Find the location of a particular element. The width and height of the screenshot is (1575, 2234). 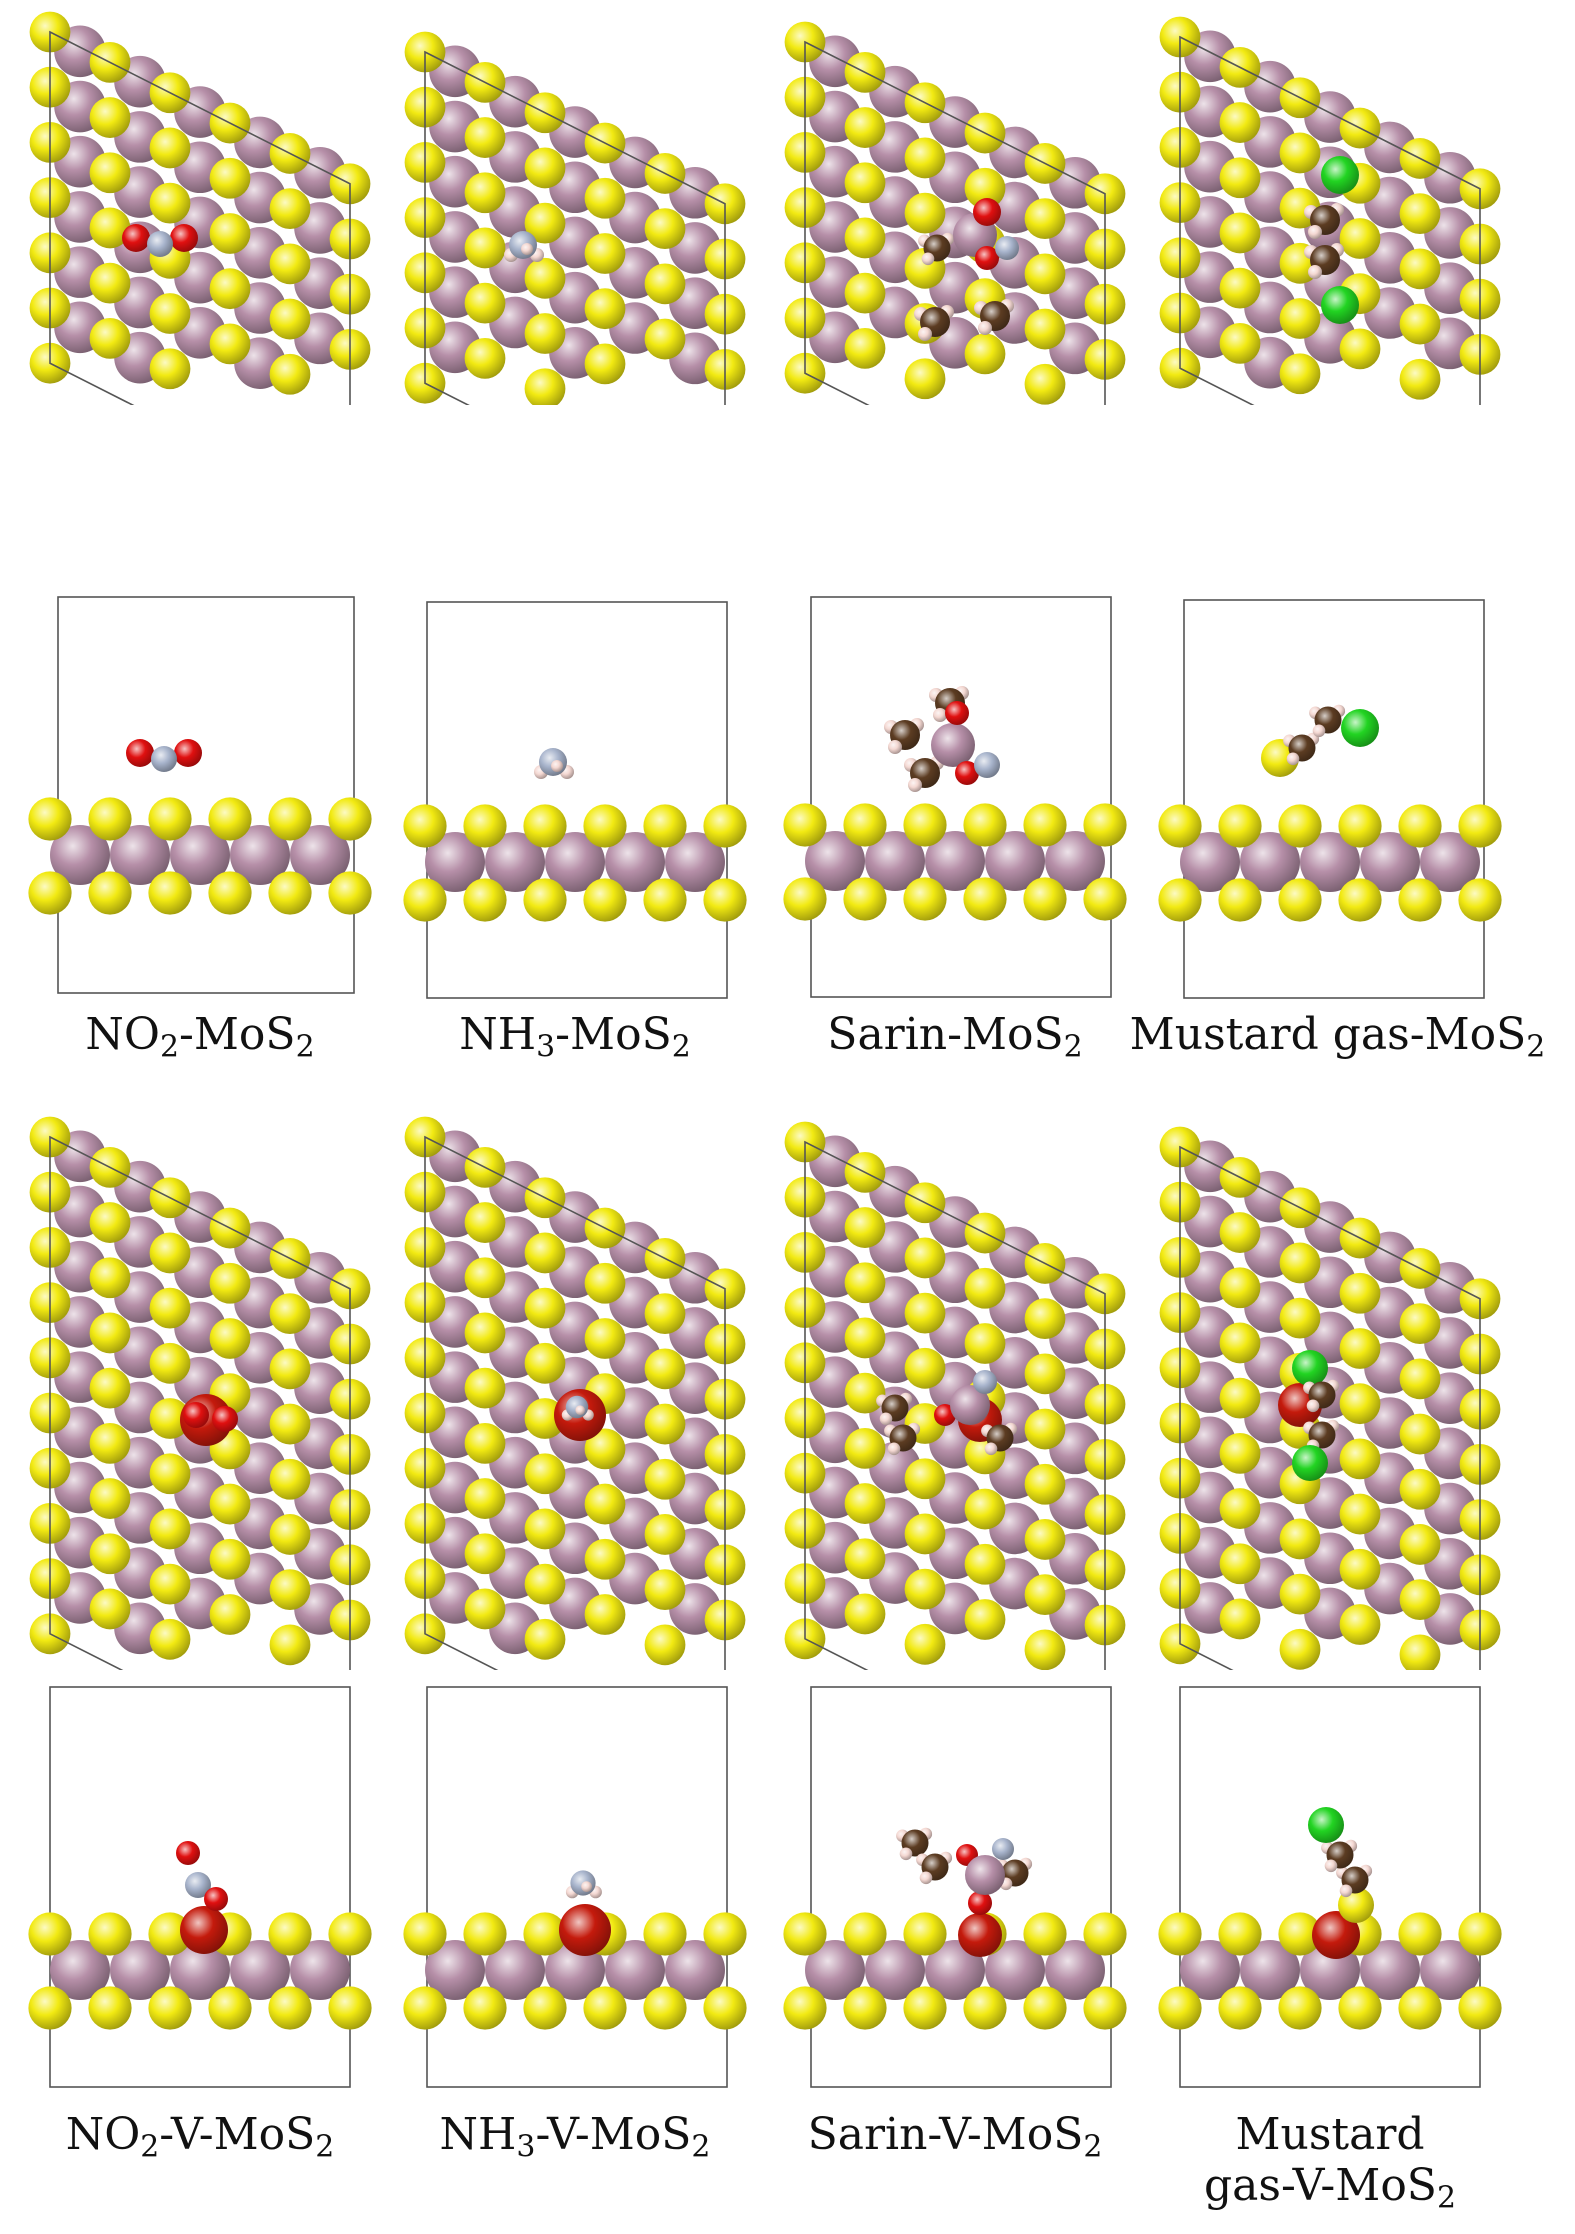

top-view-svg is located at coordinates (955, 213).